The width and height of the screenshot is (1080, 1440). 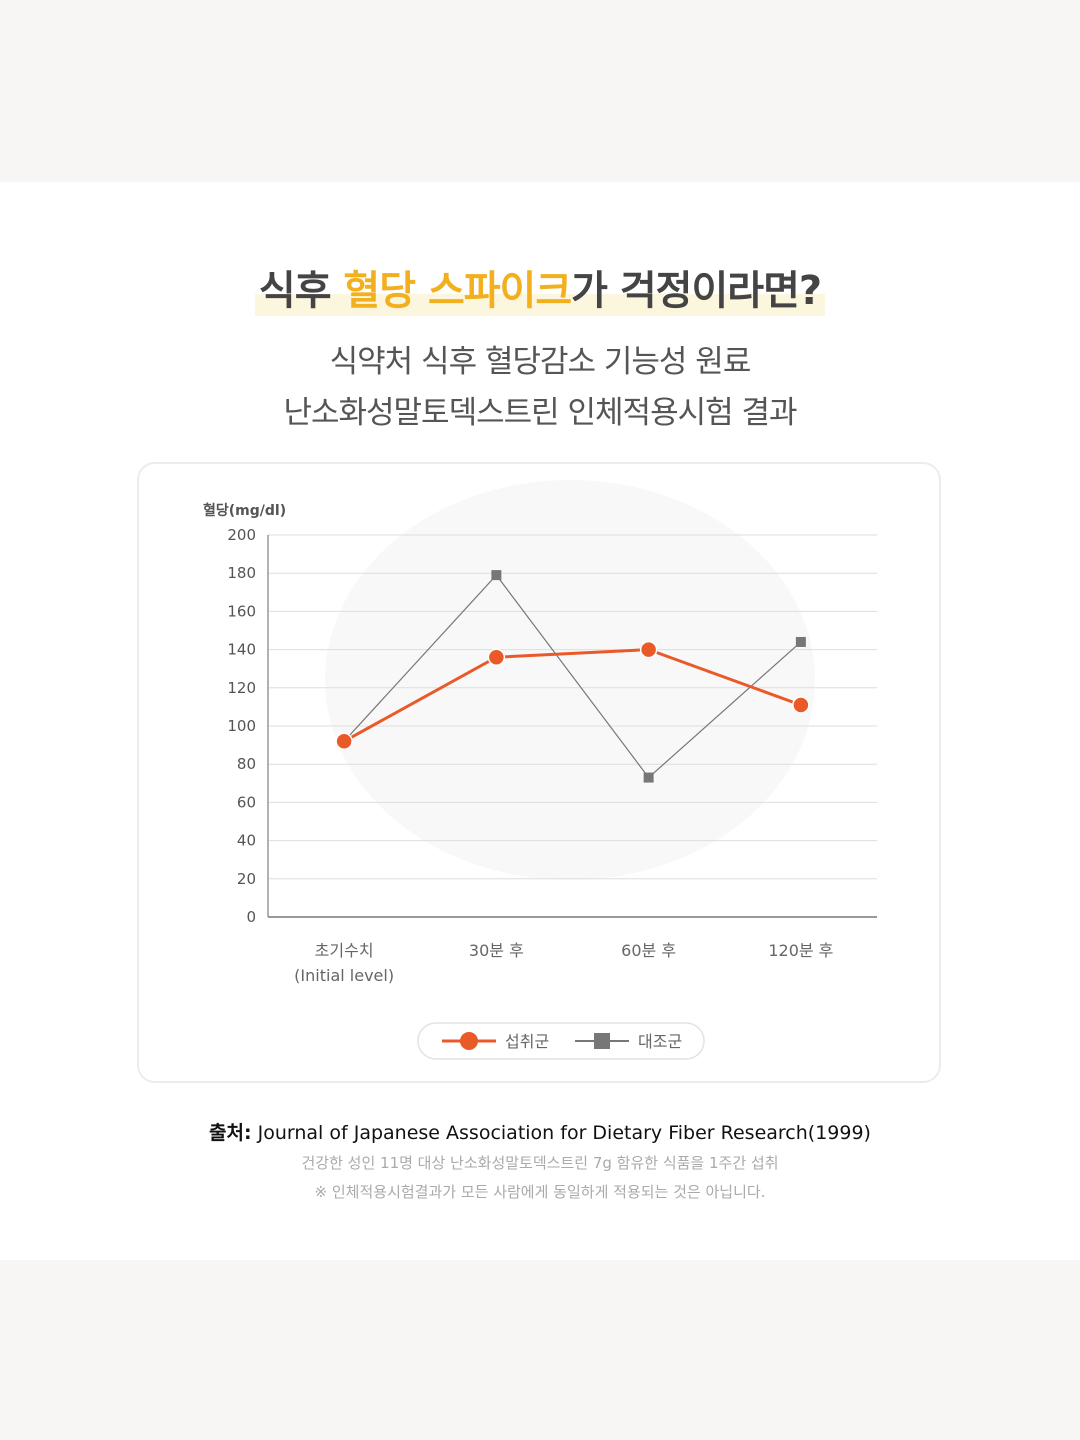 I want to click on y-tick-label: 100, so click(x=241, y=726).